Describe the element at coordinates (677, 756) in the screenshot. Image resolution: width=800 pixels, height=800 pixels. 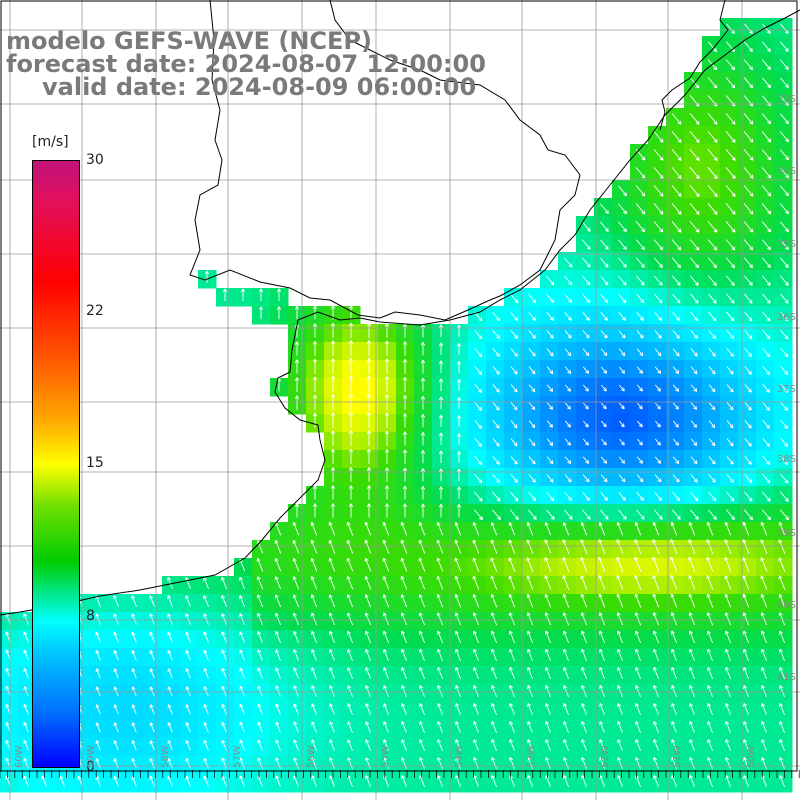
I see `longitude-label: 51W` at that location.